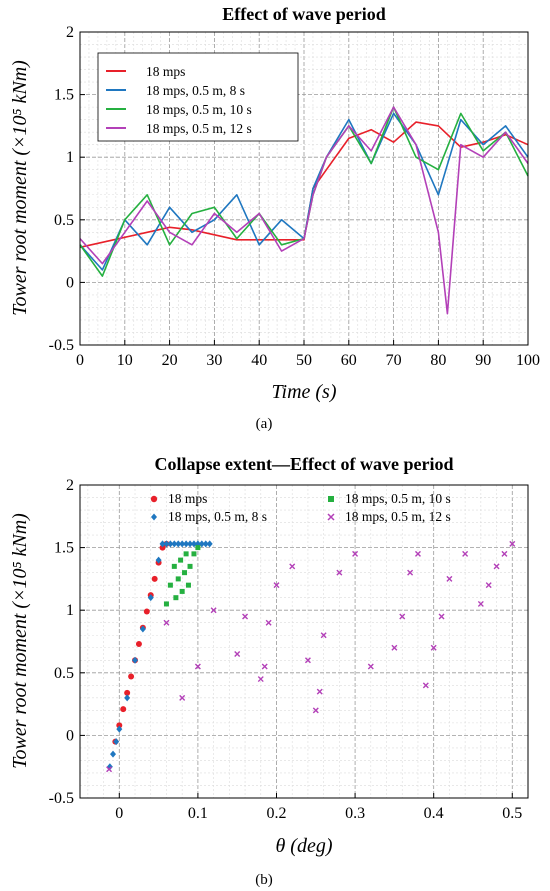 Image resolution: width=550 pixels, height=891 pixels. Describe the element at coordinates (349, 360) in the screenshot. I see `x-tick-label: 60` at that location.